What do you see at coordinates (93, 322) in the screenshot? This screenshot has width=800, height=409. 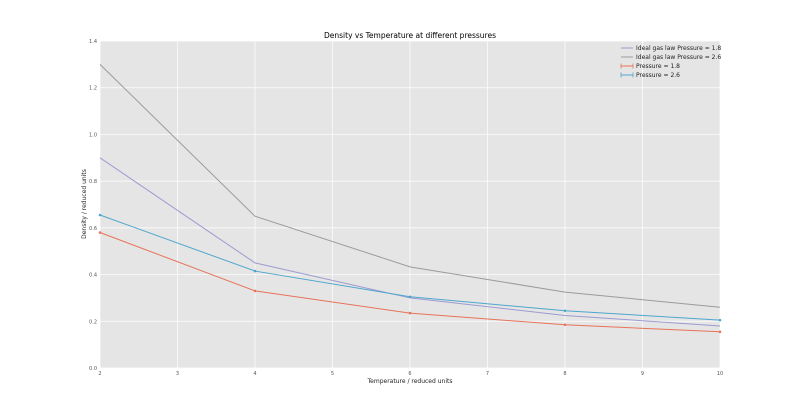 I see `y-tick-label-1: 0.2` at bounding box center [93, 322].